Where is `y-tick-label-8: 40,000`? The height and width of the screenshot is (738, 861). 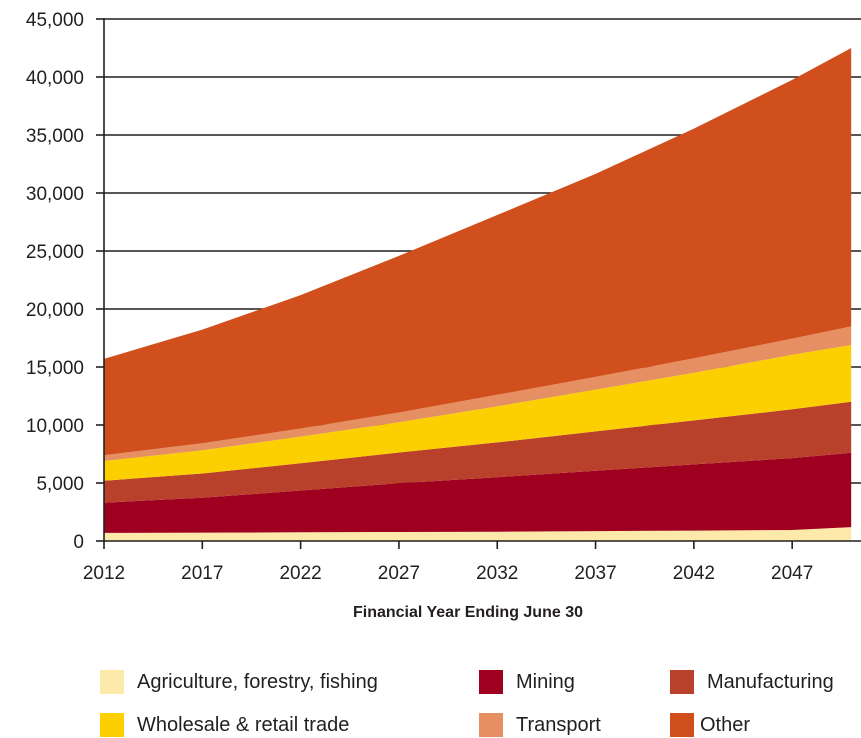
y-tick-label-8: 40,000 is located at coordinates (55, 78).